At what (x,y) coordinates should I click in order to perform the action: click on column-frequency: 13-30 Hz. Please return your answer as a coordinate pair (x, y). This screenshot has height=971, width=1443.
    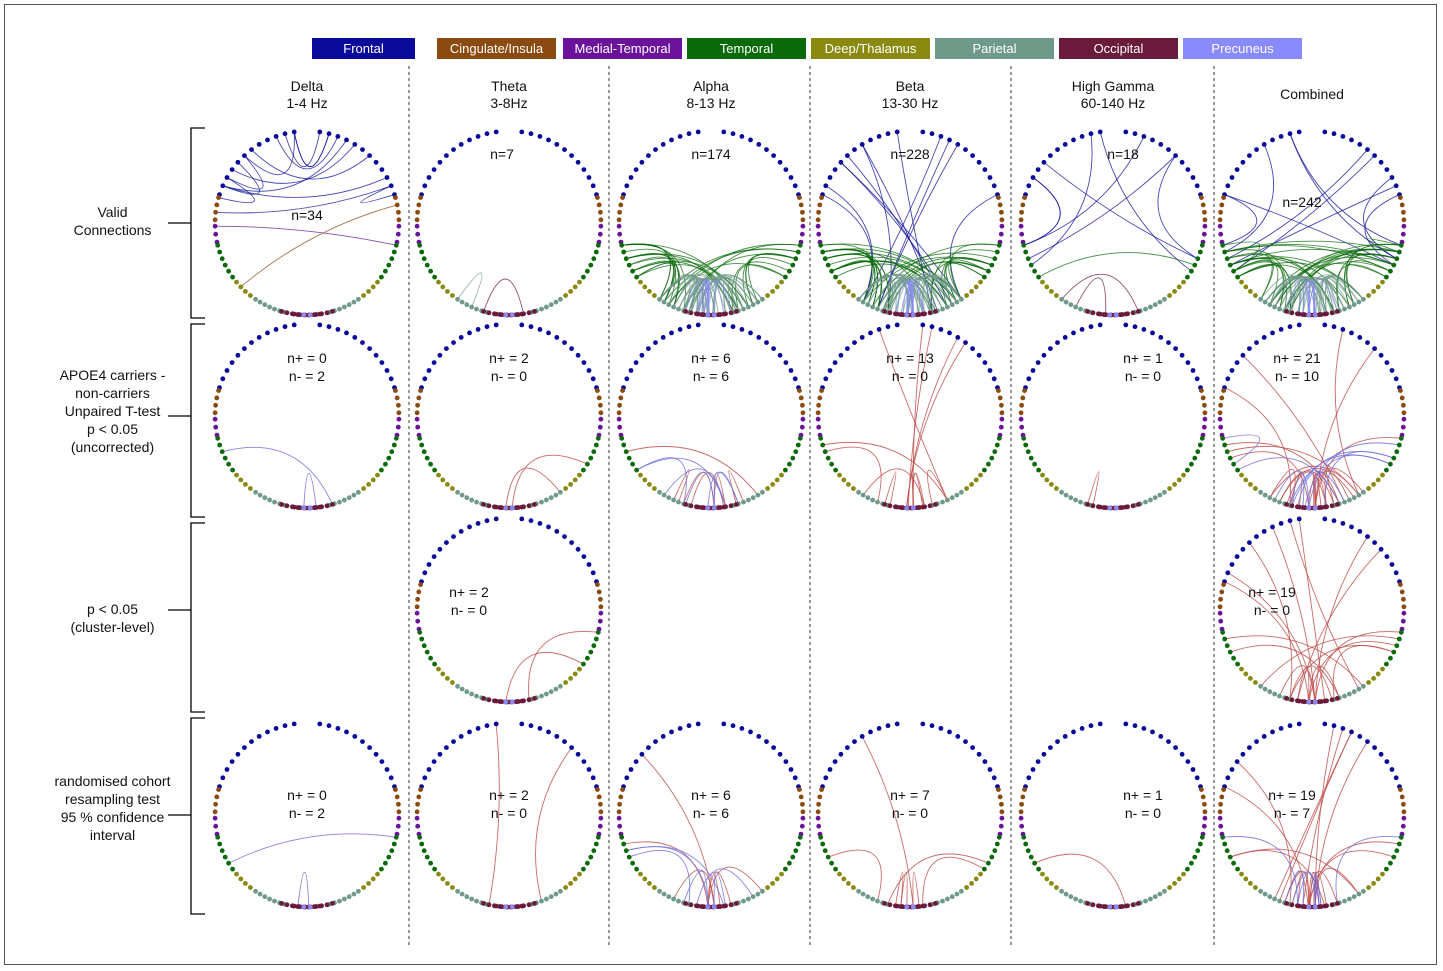
    Looking at the image, I should click on (910, 103).